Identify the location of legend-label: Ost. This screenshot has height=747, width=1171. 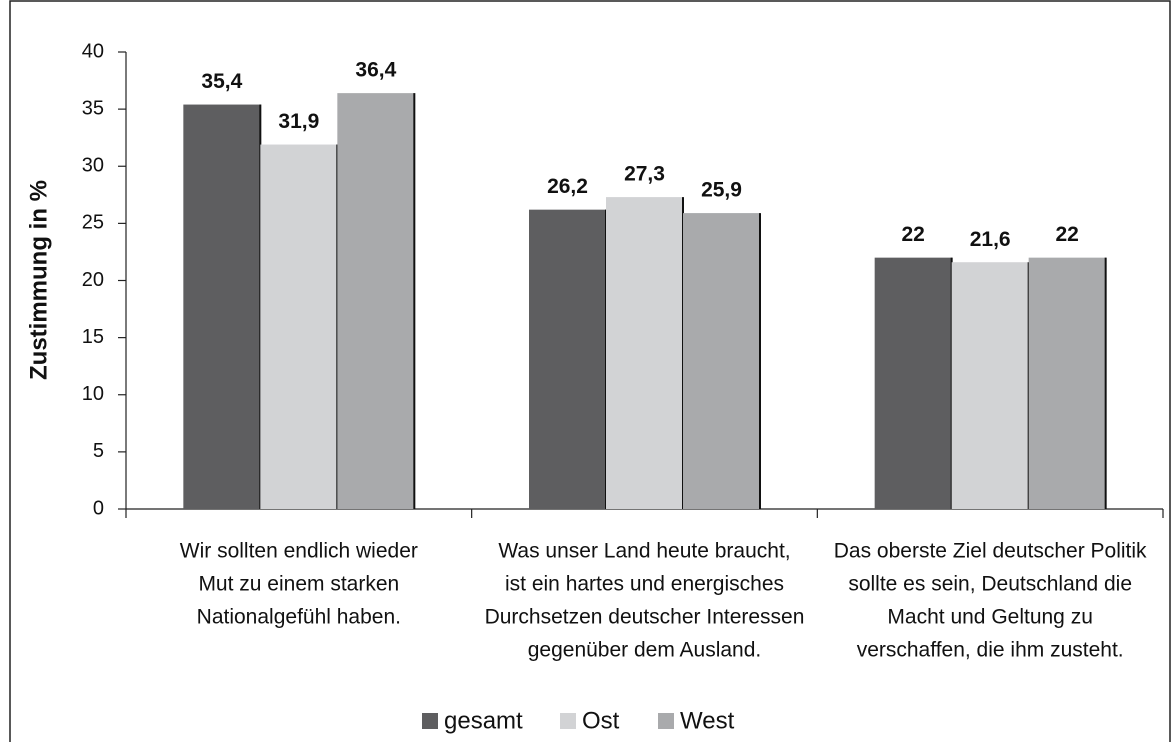
(601, 720).